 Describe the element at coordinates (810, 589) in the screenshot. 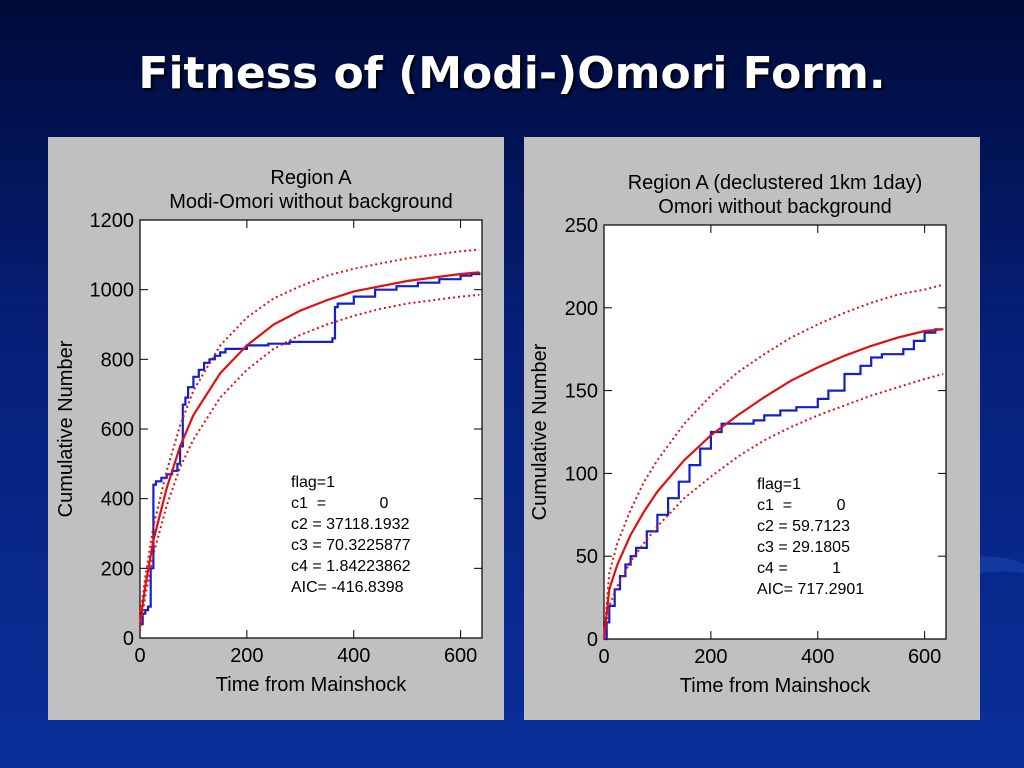

I see `annotation-line: AIC= 717.2901` at that location.